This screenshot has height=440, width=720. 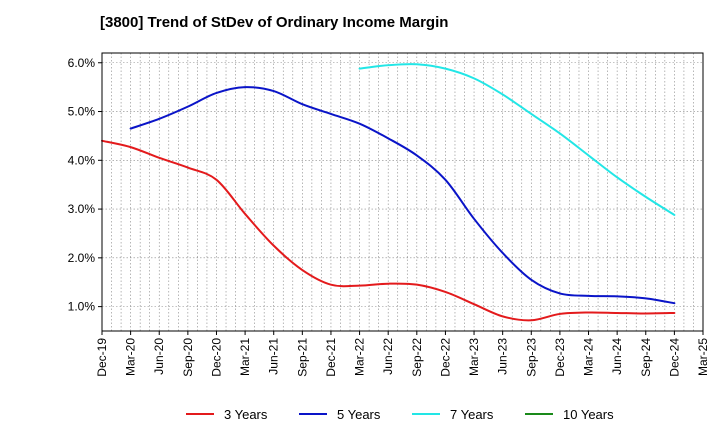 I want to click on y-axis-ticks: 1.0% 2.0% 3.0% 4.0% 5.0% 6.0%, so click(x=85, y=185).